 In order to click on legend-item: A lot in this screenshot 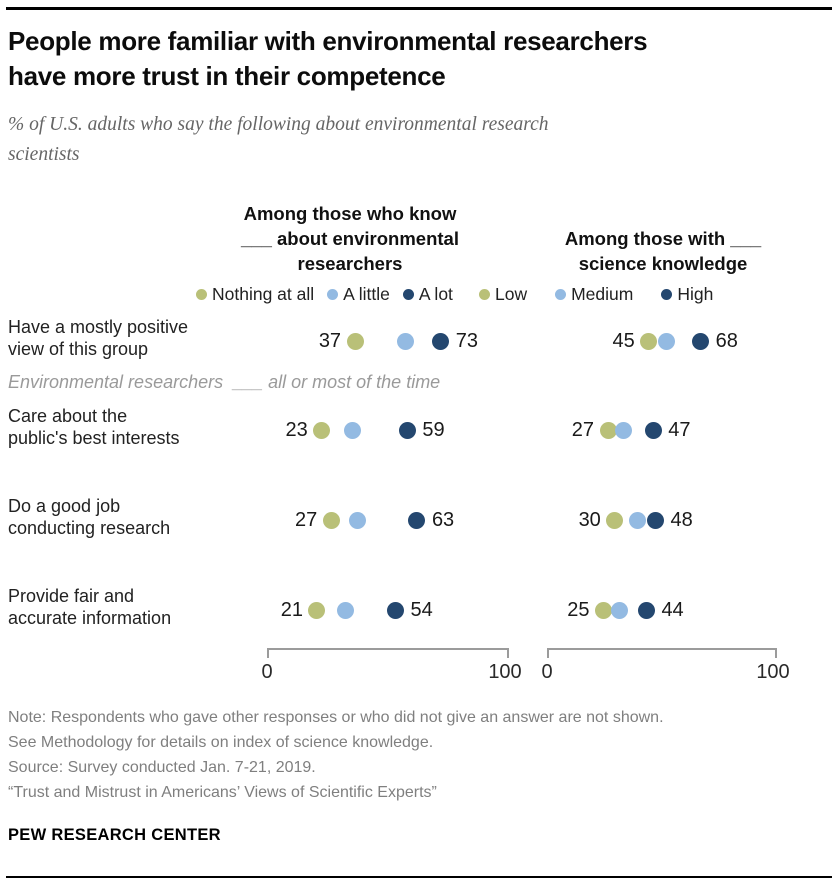, I will do `click(427, 294)`.